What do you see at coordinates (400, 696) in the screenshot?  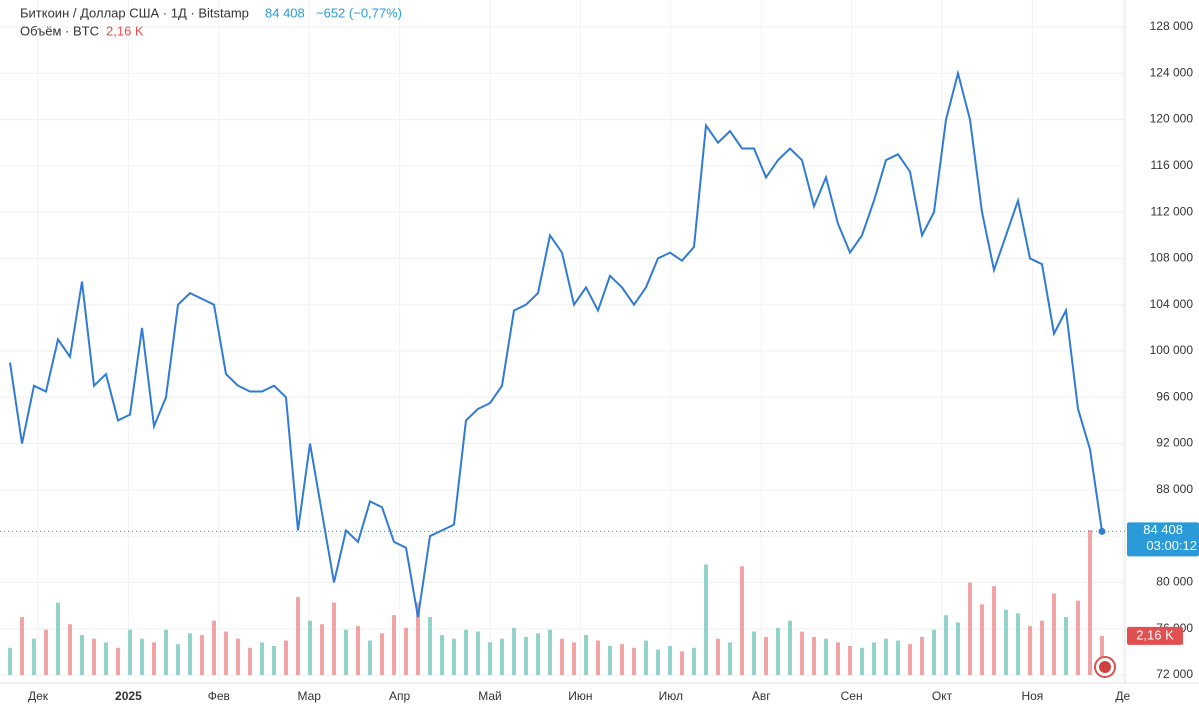 I see `x-tick-label: Апр` at bounding box center [400, 696].